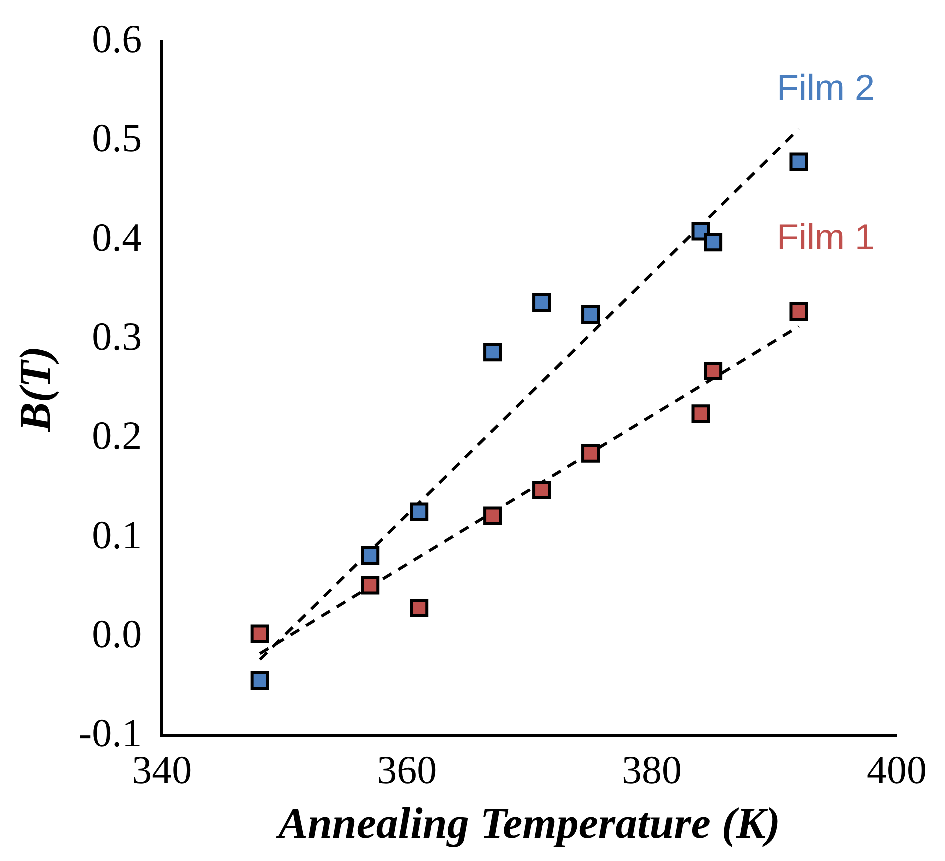 This screenshot has height=861, width=945. Describe the element at coordinates (117, 138) in the screenshot. I see `y-tick-label: 0.5` at that location.